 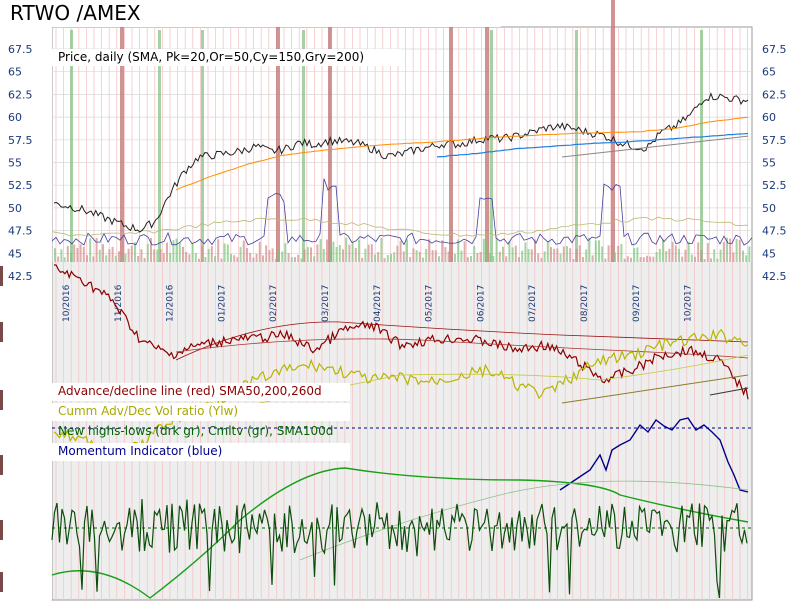 What do you see at coordinates (769, 72) in the screenshot?
I see `y-tick-right: 65` at bounding box center [769, 72].